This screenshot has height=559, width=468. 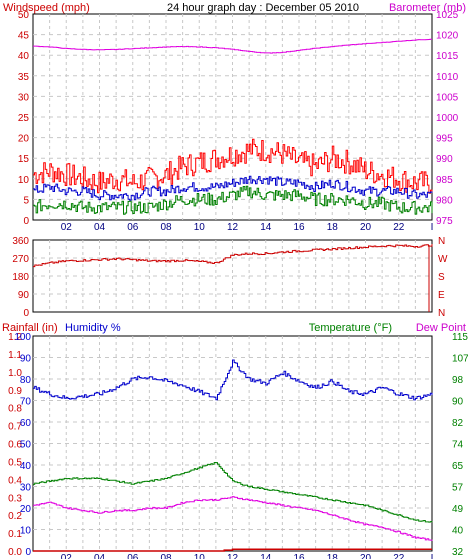 What do you see at coordinates (366, 227) in the screenshot?
I see `wind-x-tick-label: 20` at bounding box center [366, 227].